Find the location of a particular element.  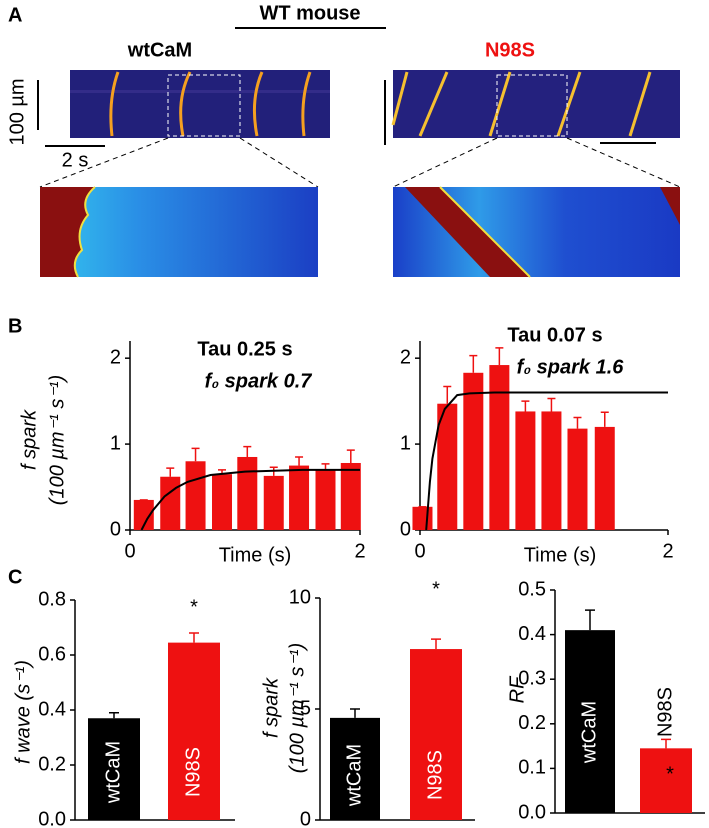

zoom-line is located at coordinates (360, 162).